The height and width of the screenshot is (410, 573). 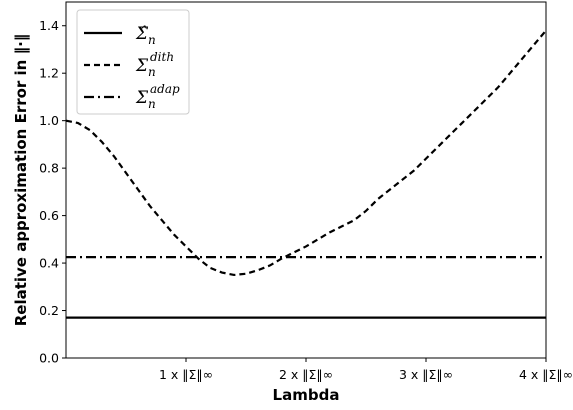 What do you see at coordinates (165, 89) in the screenshot?
I see `legend-superscript-2: adap` at bounding box center [165, 89].